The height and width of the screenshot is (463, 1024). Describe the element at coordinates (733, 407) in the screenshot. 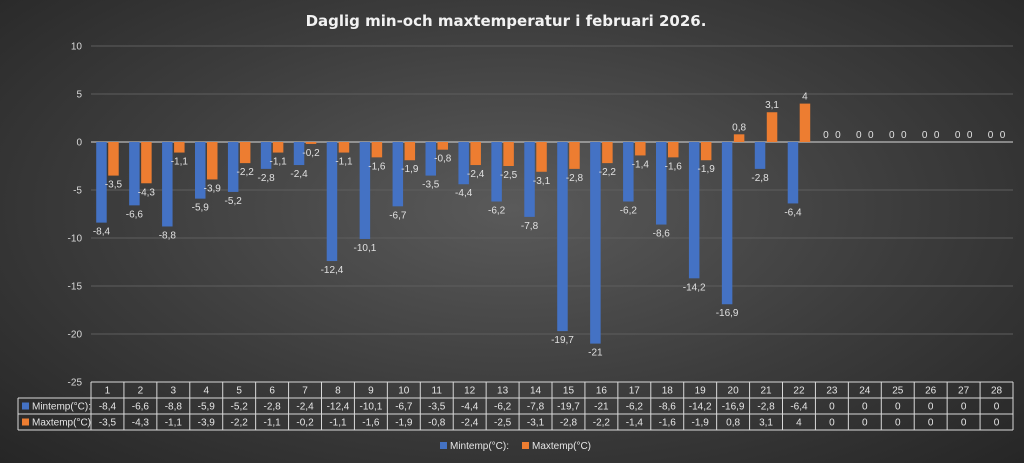

I see `table-cell: -16,9` at that location.